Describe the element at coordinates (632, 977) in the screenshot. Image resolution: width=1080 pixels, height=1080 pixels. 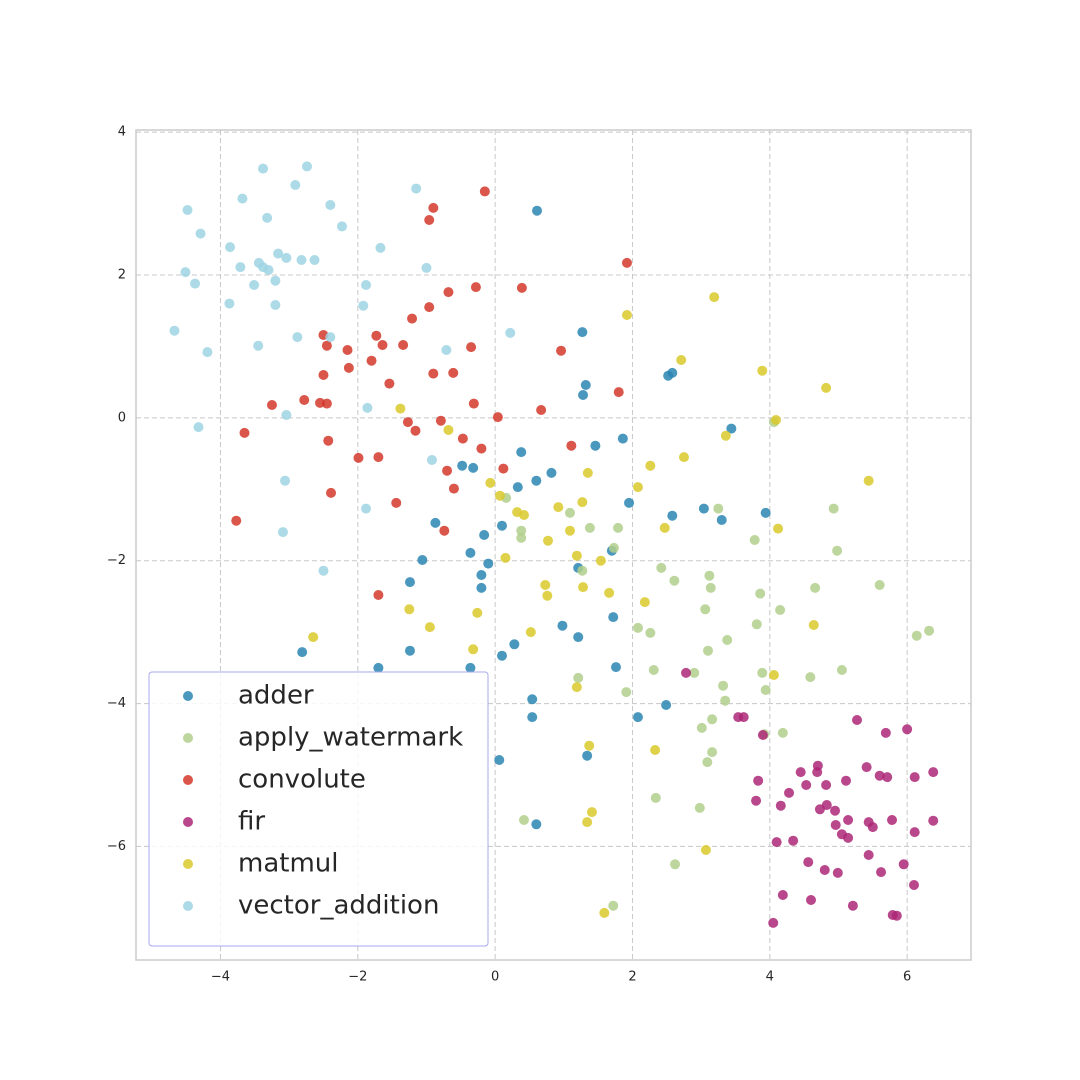
I see `x-tick-label: 2` at that location.